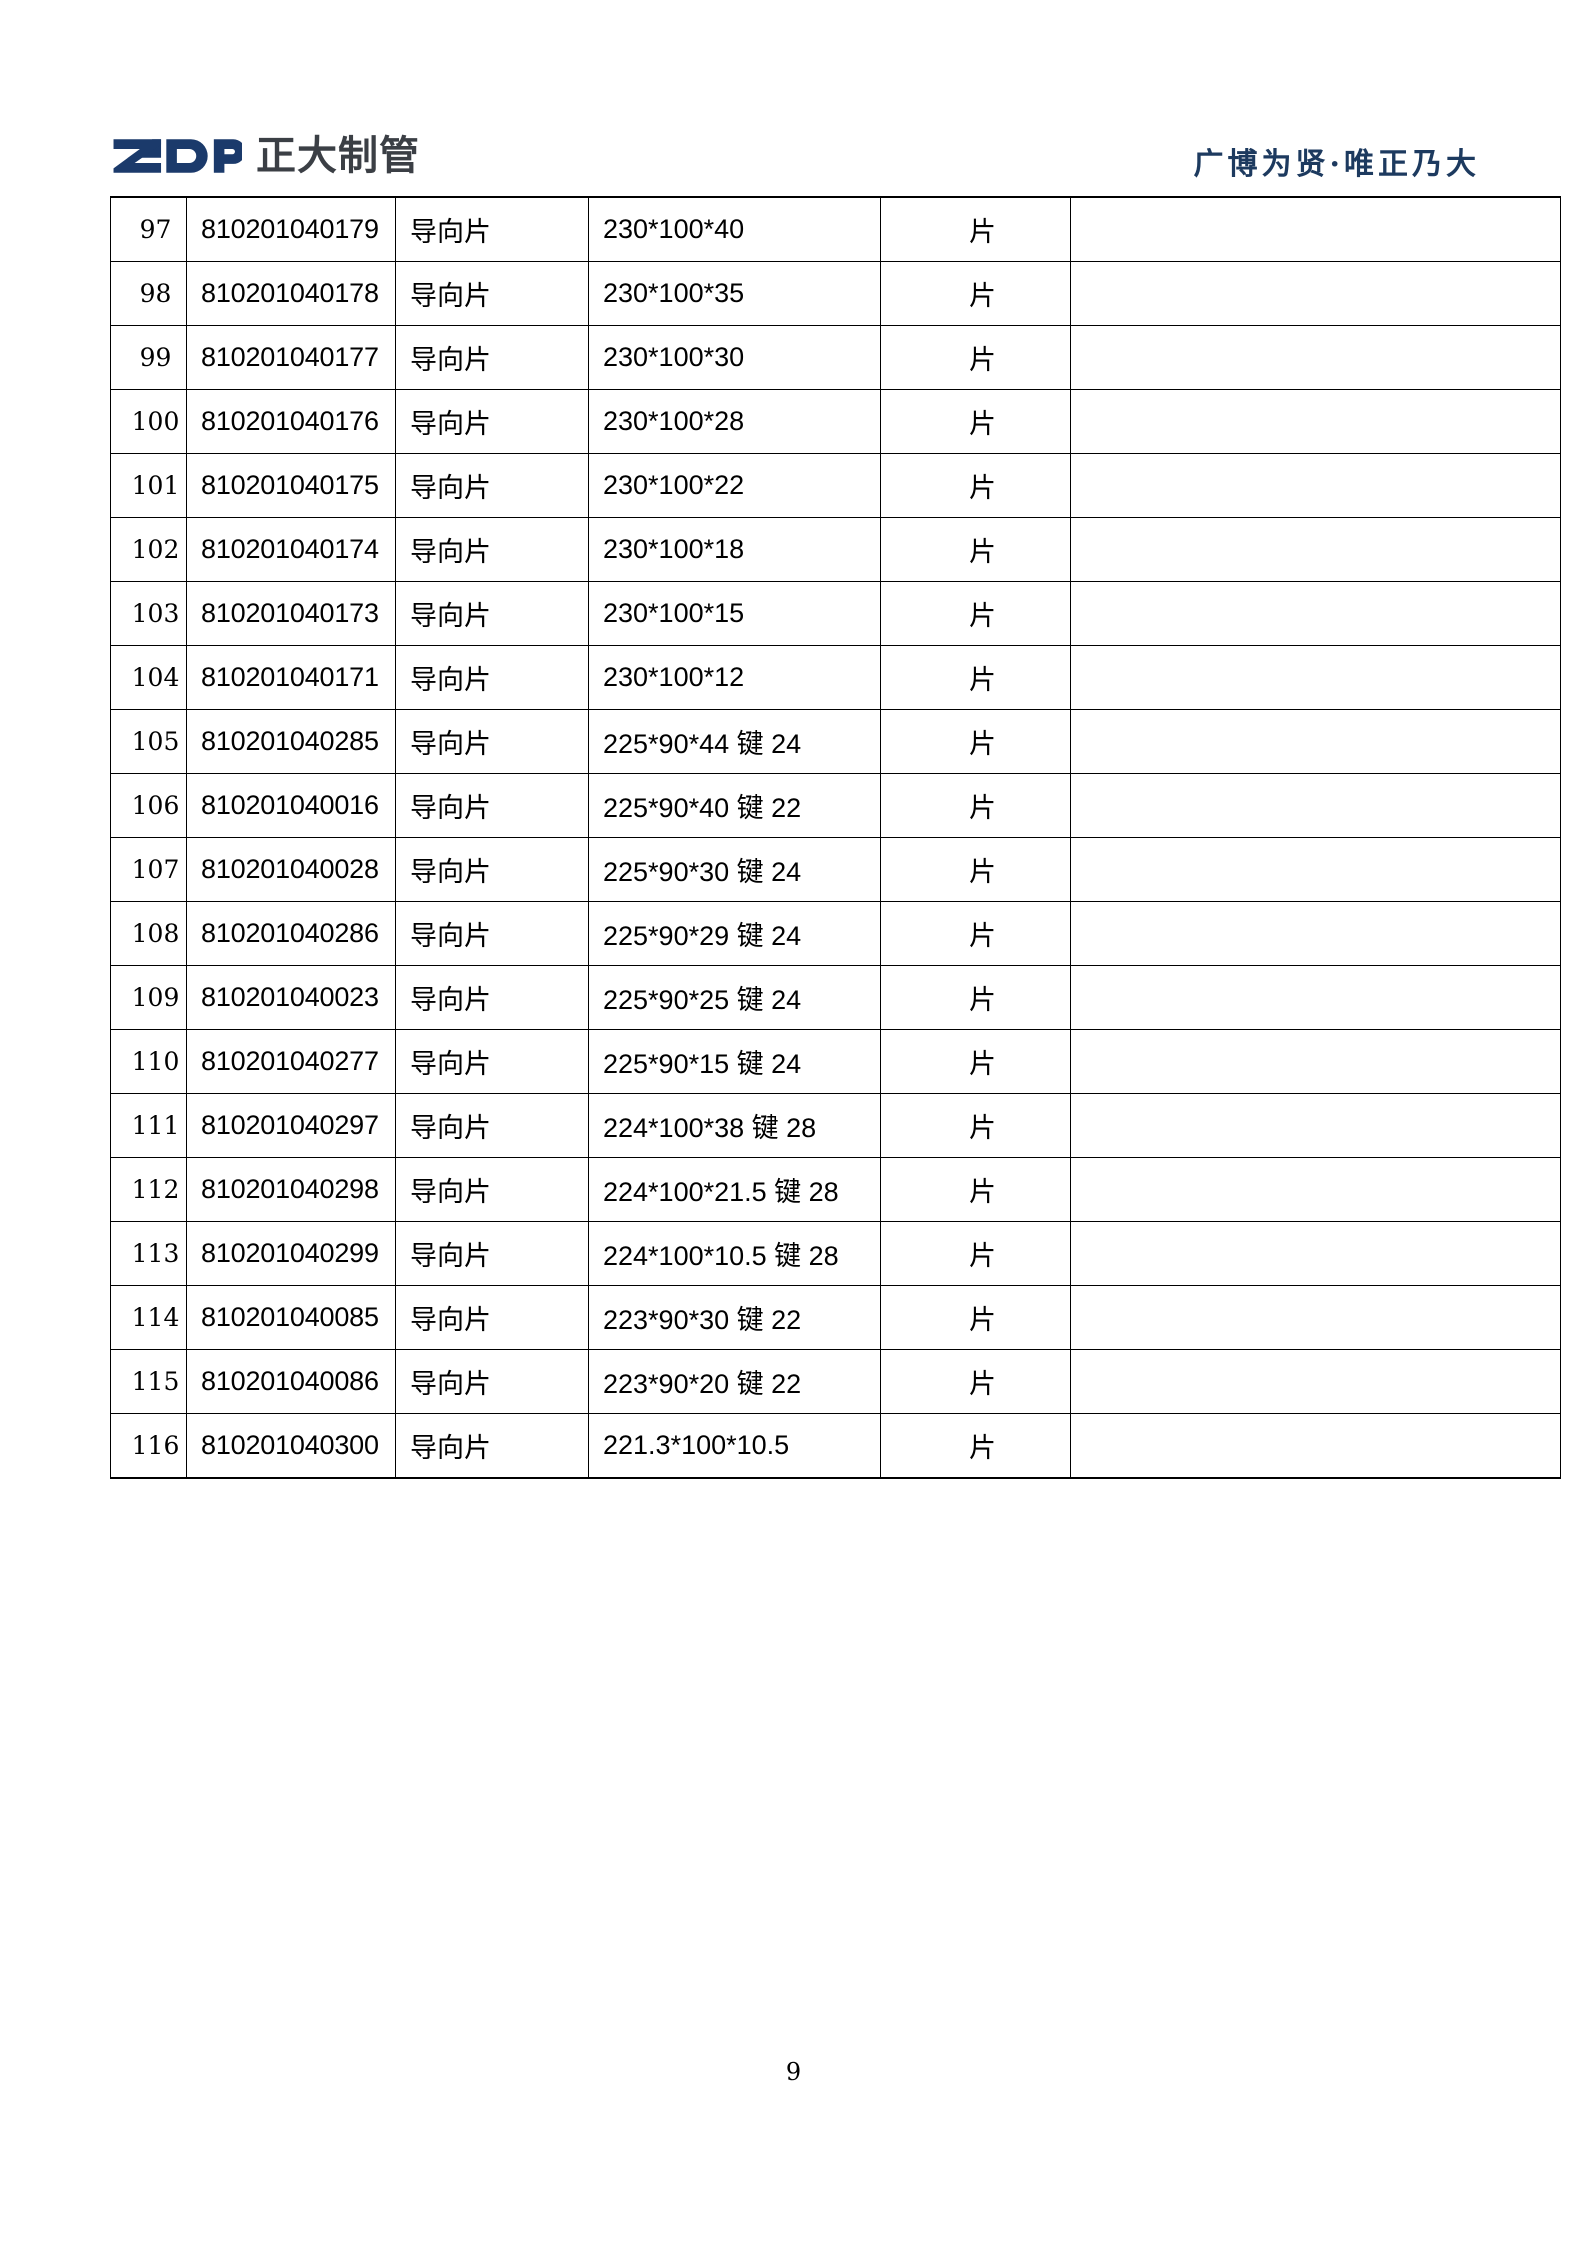 This screenshot has width=1587, height=2245. I want to click on table-row: 100 810201040176 导向片 230*100*28 片, so click(835, 421).